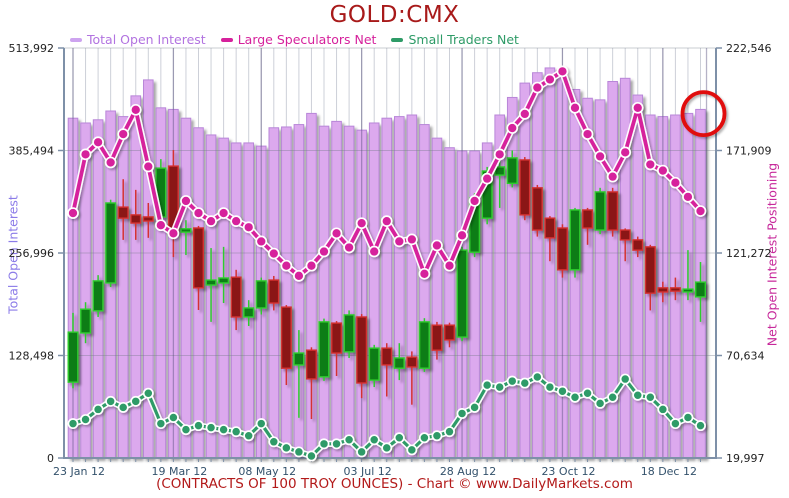 The image size is (789, 498). Describe the element at coordinates (226, 39) in the screenshot. I see `legend-swatch-large-speculators-net` at that location.